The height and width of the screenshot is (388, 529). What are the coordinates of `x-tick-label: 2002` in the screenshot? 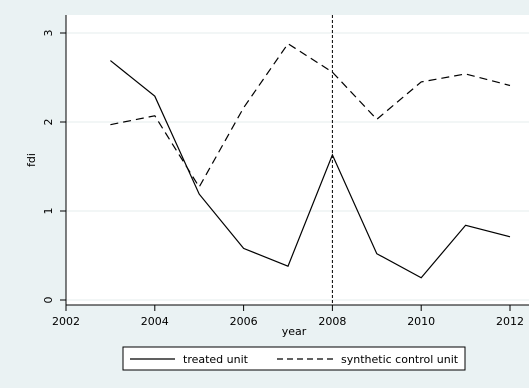 It's located at (66, 321).